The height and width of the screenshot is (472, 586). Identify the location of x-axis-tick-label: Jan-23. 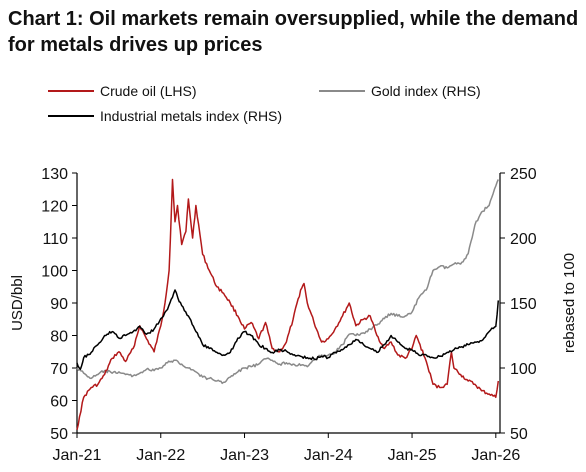
(244, 455).